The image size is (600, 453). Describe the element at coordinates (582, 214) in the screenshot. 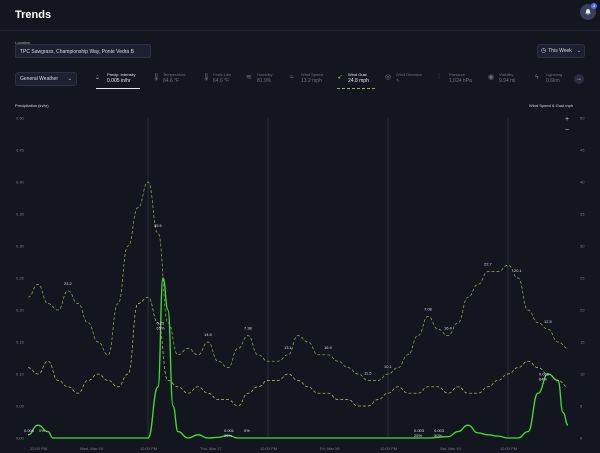

I see `right-axis-tick: 35` at that location.